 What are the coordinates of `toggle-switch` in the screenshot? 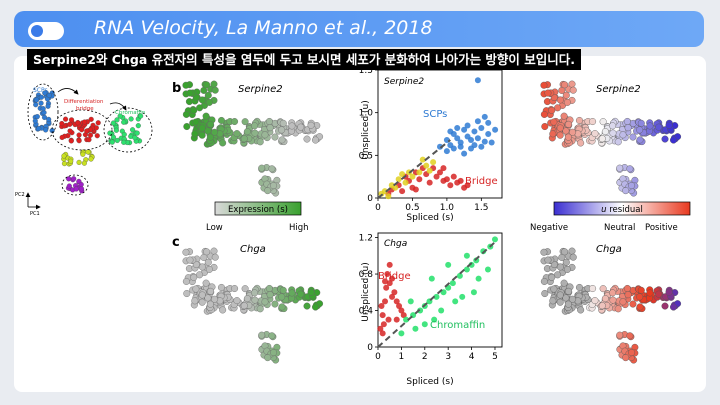 It's located at (46, 31).